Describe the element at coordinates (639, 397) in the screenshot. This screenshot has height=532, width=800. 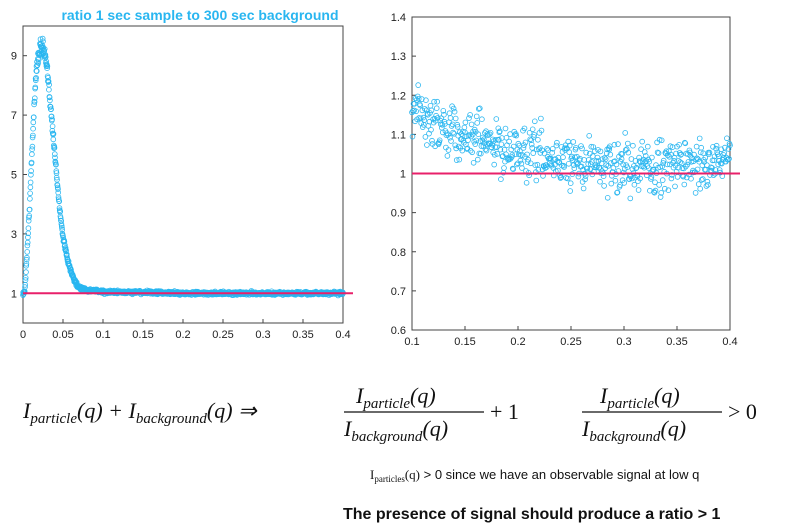
I see `ratio2-numerator: Iparticle(q)` at that location.